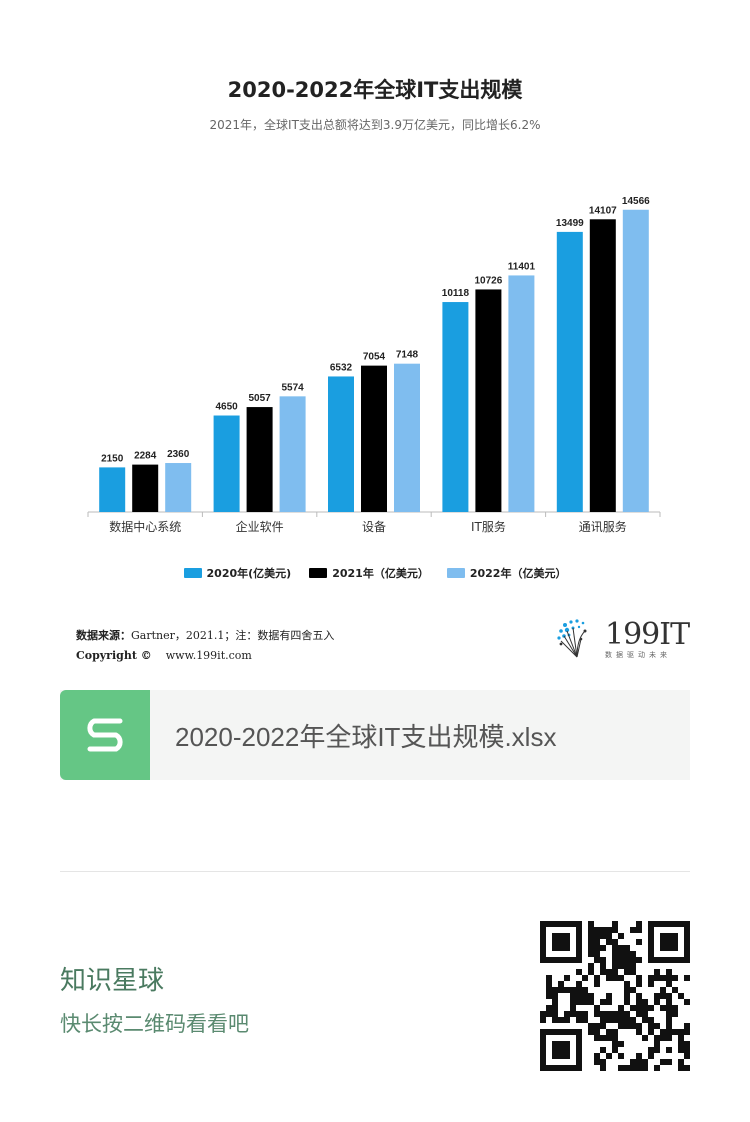 This screenshot has width=750, height=1122. Describe the element at coordinates (260, 526) in the screenshot. I see `category-label: 企业软件` at that location.